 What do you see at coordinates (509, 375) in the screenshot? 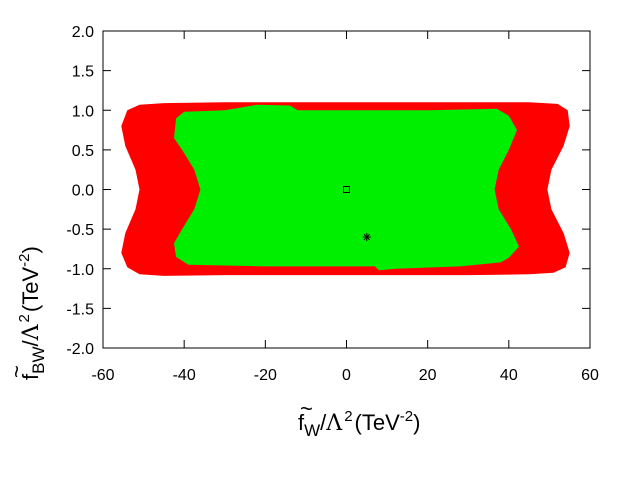
I see `x-tick-label: 40` at bounding box center [509, 375].